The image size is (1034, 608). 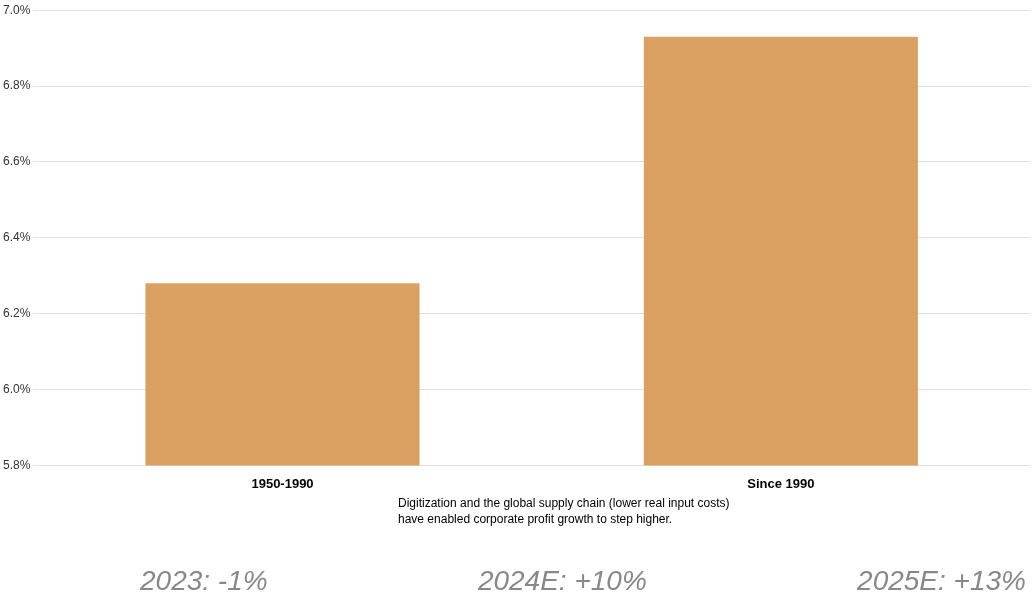 What do you see at coordinates (16, 85) in the screenshot?
I see `y-tick-label: 6.8%` at bounding box center [16, 85].